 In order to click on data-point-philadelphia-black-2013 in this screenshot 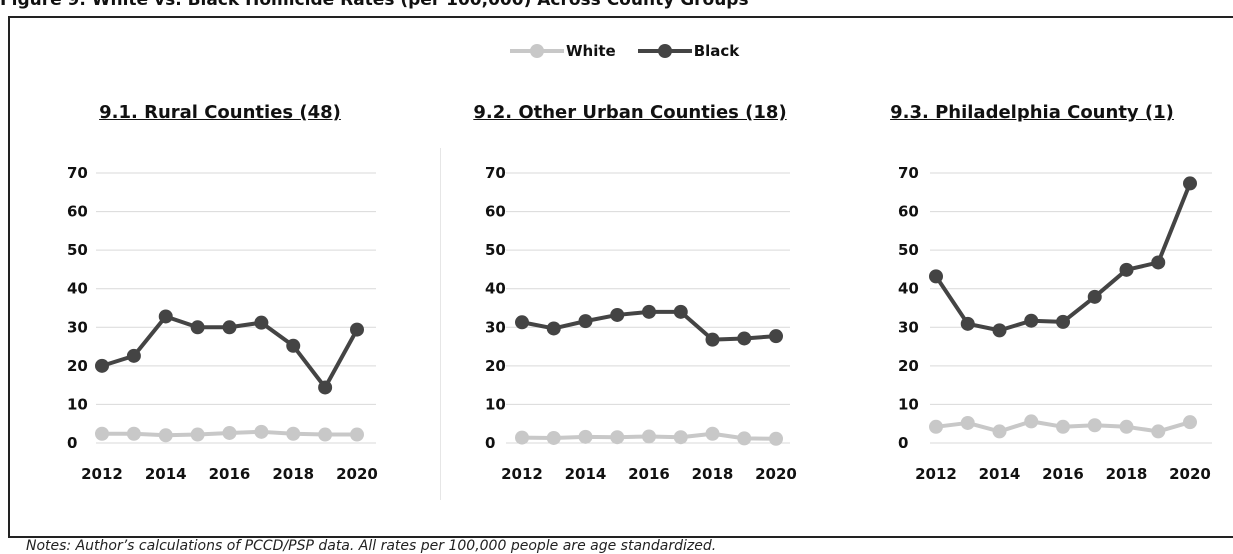, I will do `click(967, 323)`.